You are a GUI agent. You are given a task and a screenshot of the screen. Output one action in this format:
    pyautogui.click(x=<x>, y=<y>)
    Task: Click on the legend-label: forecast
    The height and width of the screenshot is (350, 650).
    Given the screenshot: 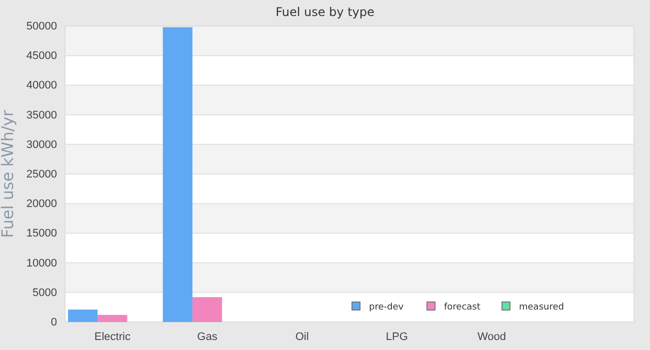 What is the action you would take?
    pyautogui.click(x=462, y=307)
    